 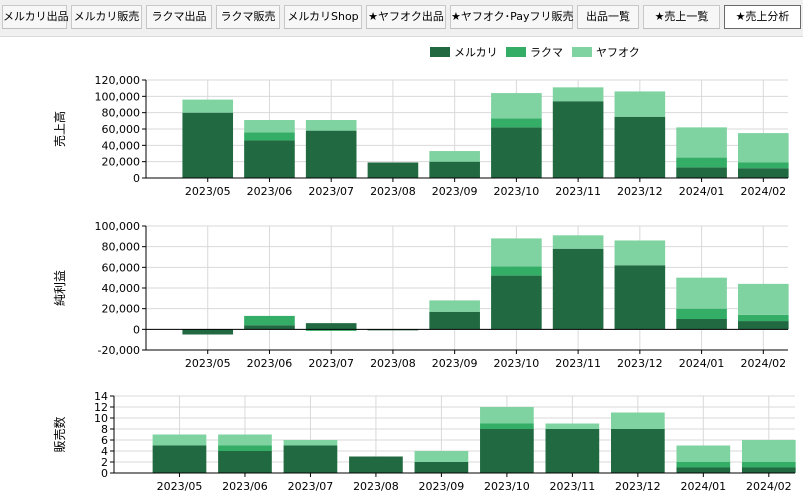 What do you see at coordinates (248, 17) in the screenshot?
I see `tab-rakuma-sales: ラクマ販売` at bounding box center [248, 17].